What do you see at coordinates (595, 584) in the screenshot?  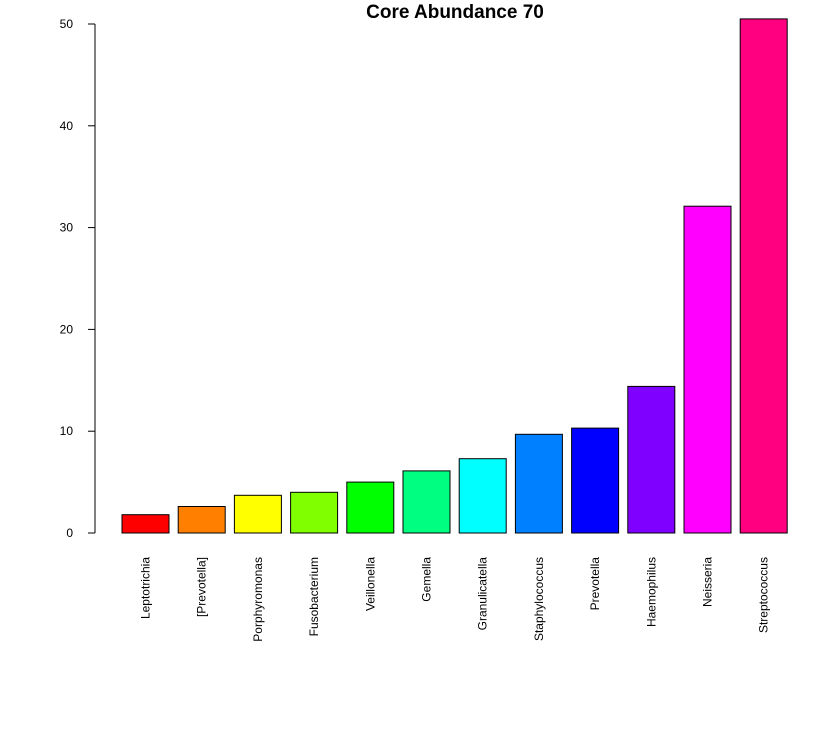 I see `x-tick-label: Prevotella` at bounding box center [595, 584].